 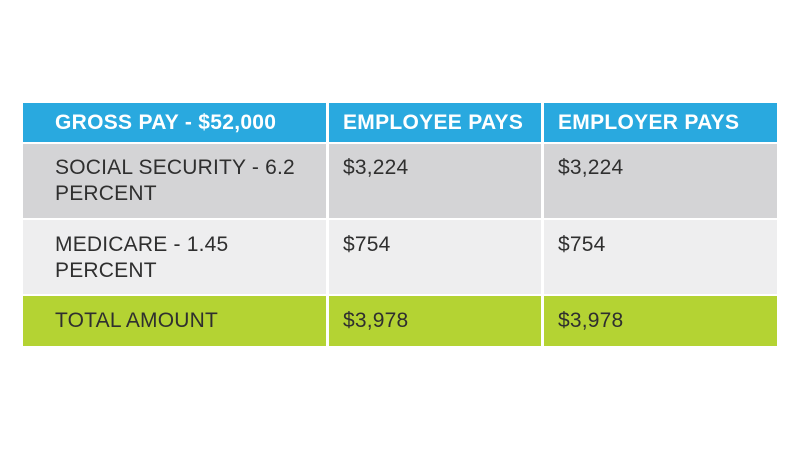 What do you see at coordinates (435, 257) in the screenshot?
I see `medicare-employee: $754` at bounding box center [435, 257].